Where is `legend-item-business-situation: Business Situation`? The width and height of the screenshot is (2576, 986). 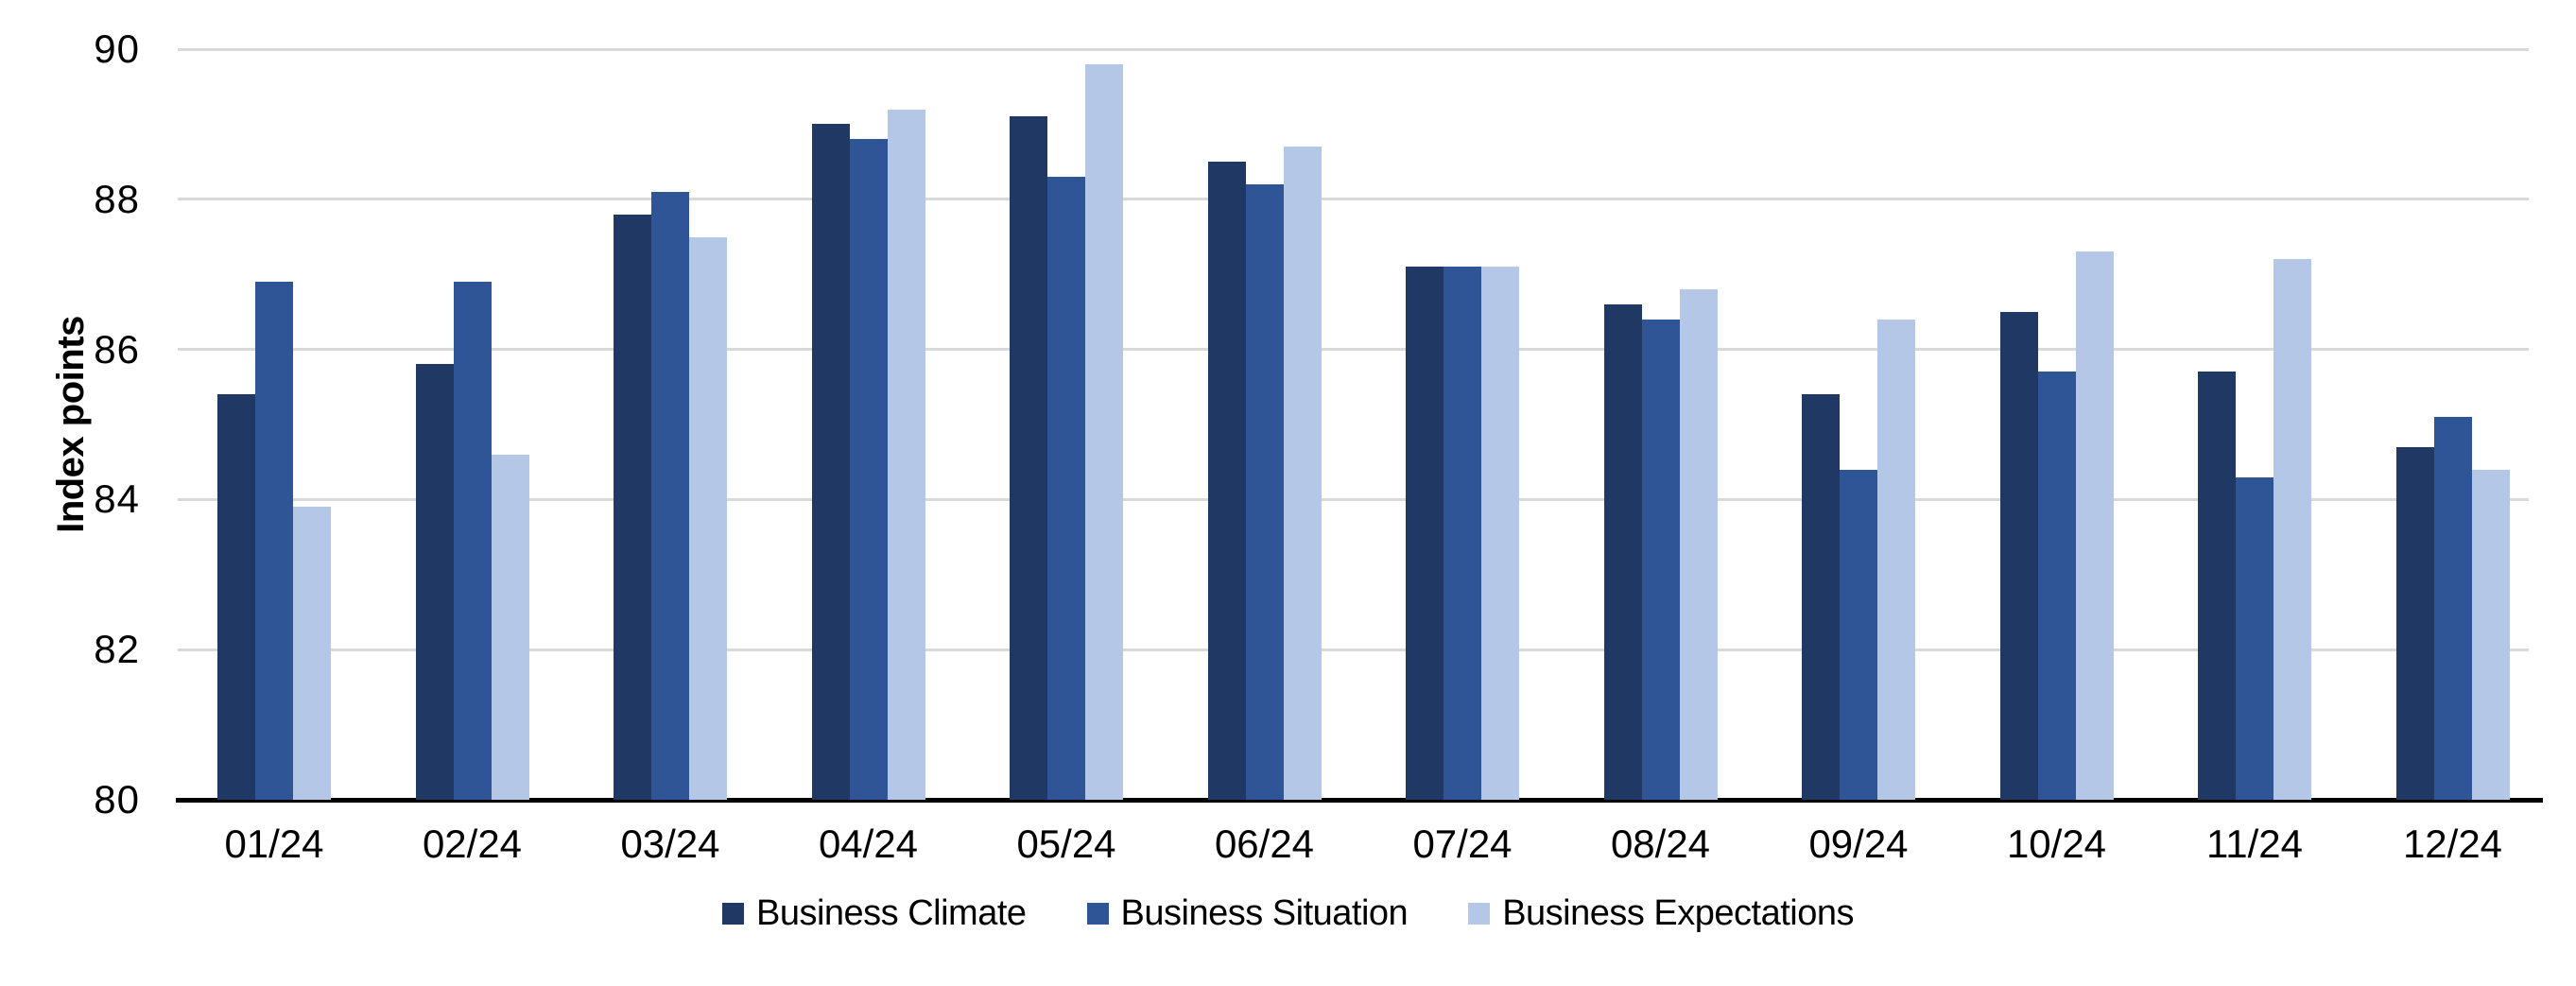
legend-item-business-situation: Business Situation is located at coordinates (1247, 913).